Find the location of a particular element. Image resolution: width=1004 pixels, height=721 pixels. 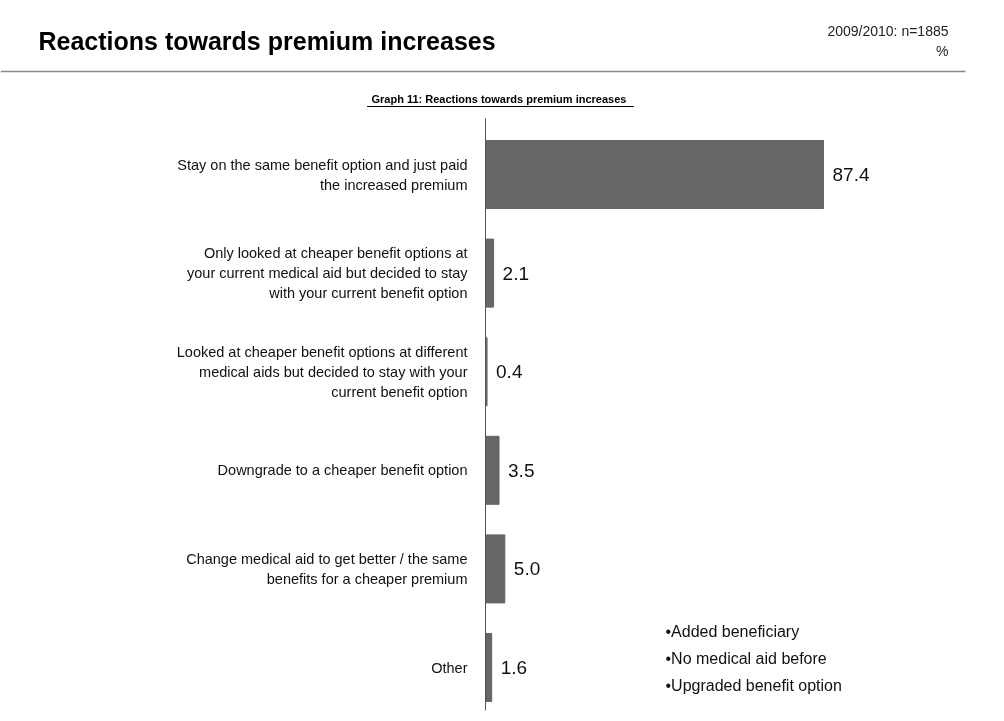

chart-subtitle: Graph 11: Reactions towards premium increases is located at coordinates (499, 98).